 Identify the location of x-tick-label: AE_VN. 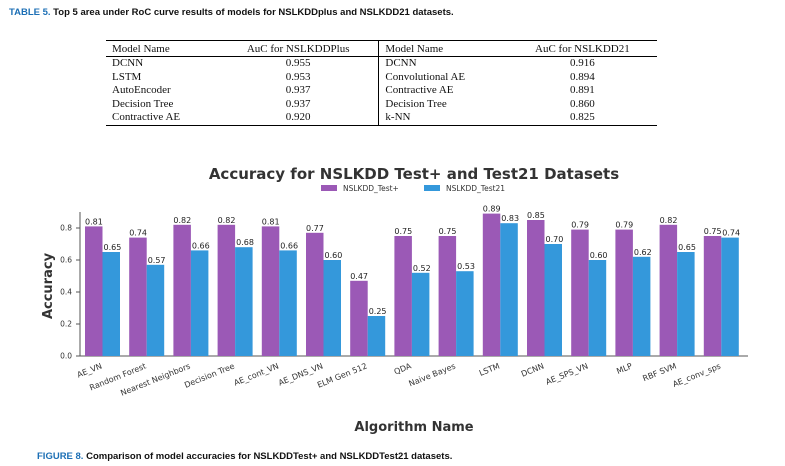
(89, 371).